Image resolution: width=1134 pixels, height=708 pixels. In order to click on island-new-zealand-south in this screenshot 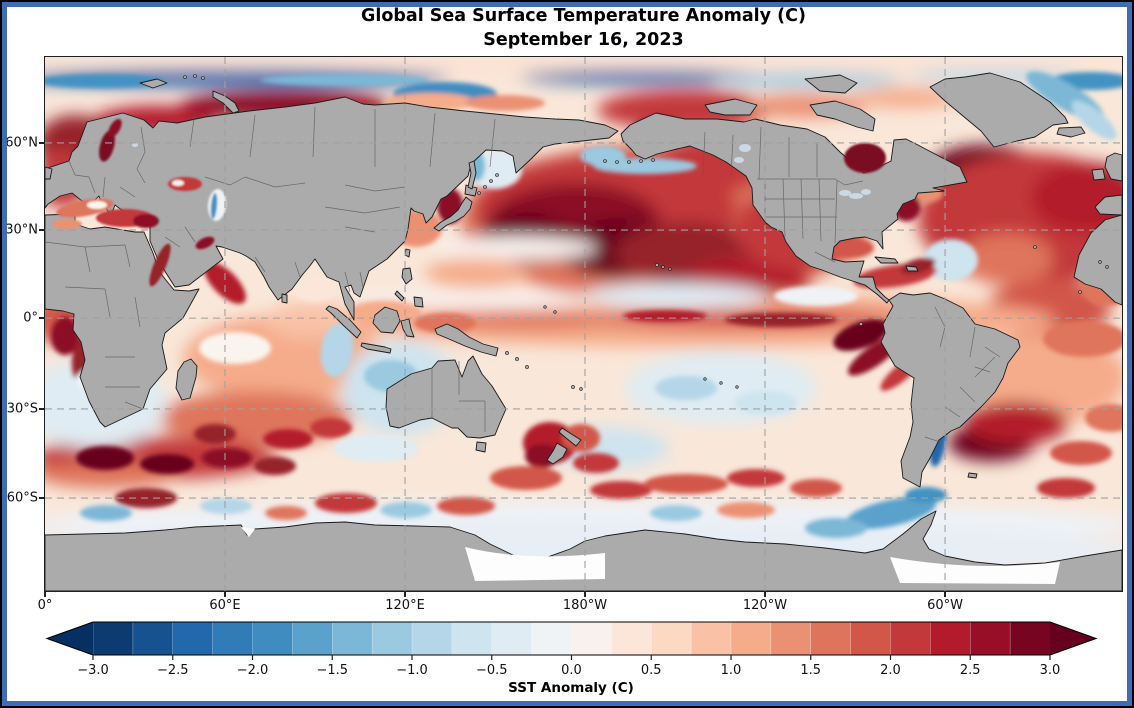, I will do `click(557, 453)`.